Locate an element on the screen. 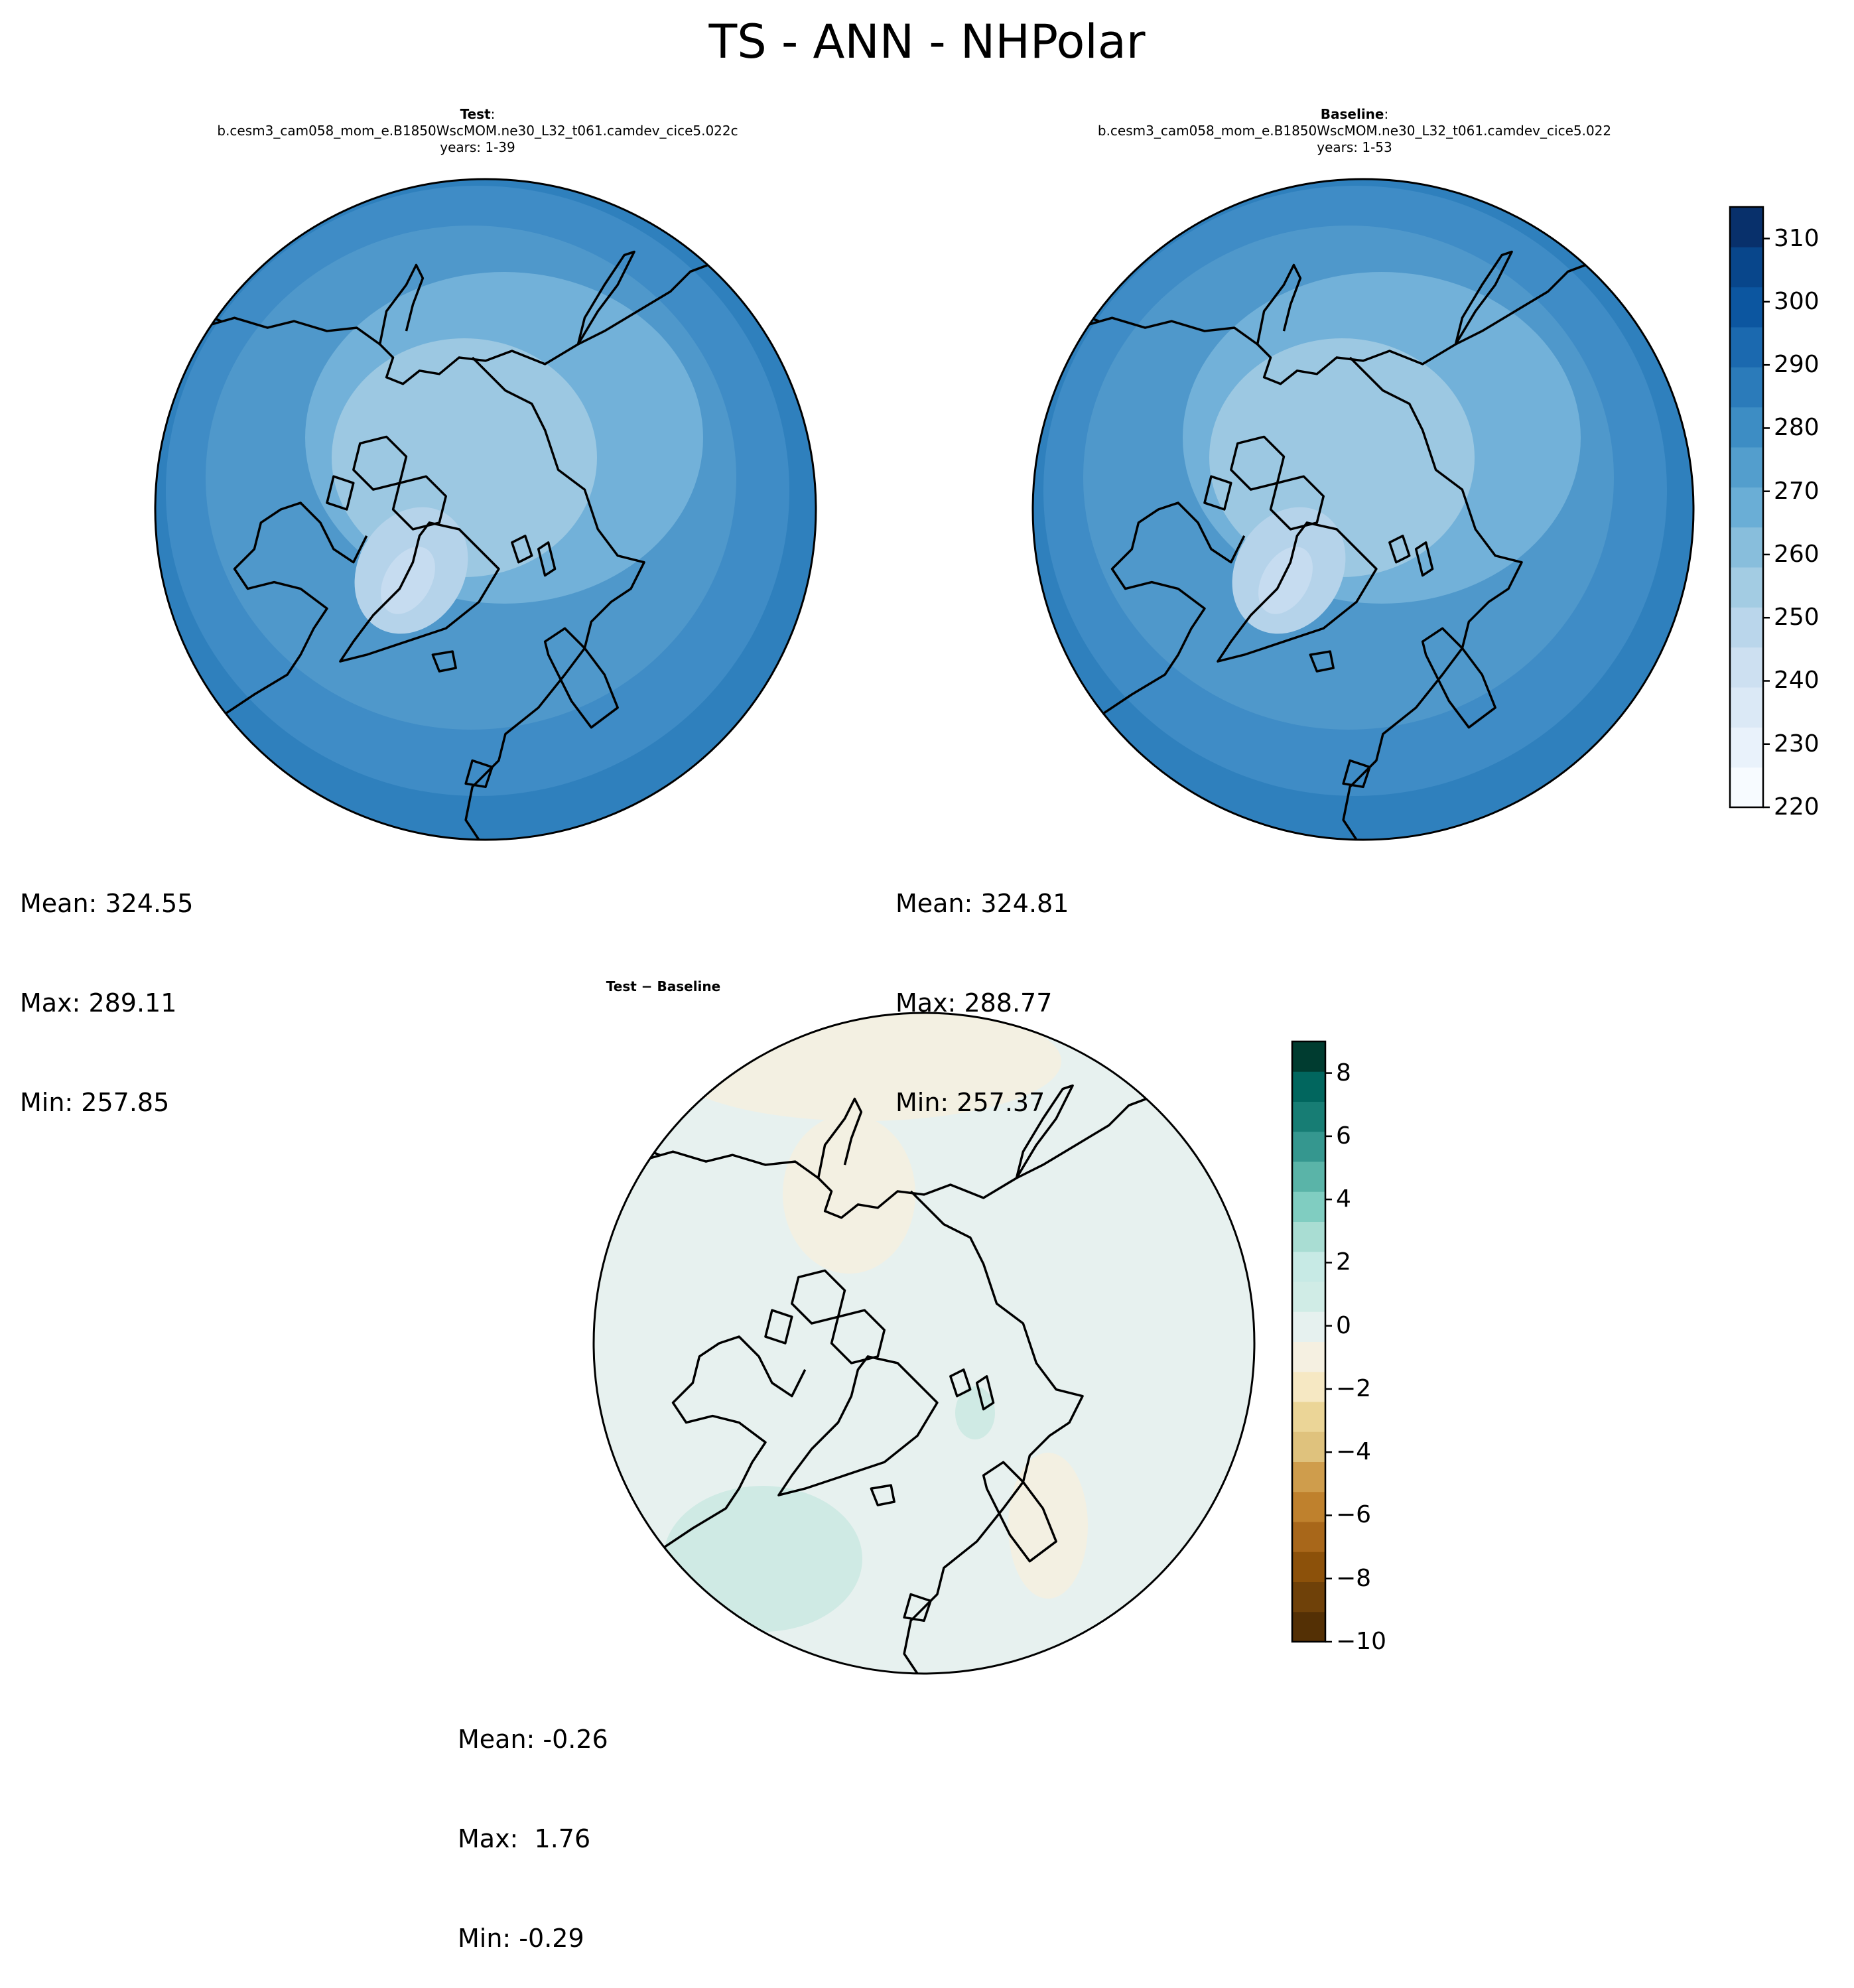  colorbar-main-tick-label: 230 is located at coordinates (1797, 744).